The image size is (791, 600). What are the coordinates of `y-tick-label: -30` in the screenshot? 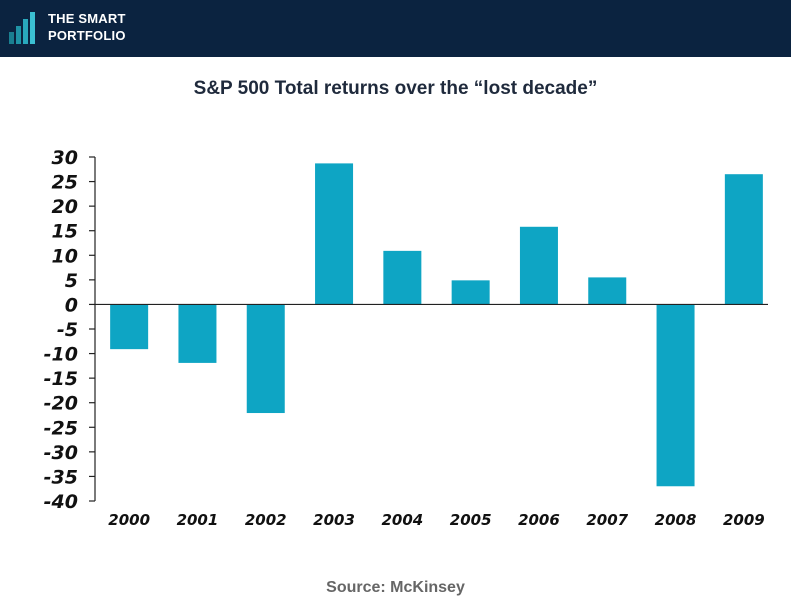 It's located at (61, 453).